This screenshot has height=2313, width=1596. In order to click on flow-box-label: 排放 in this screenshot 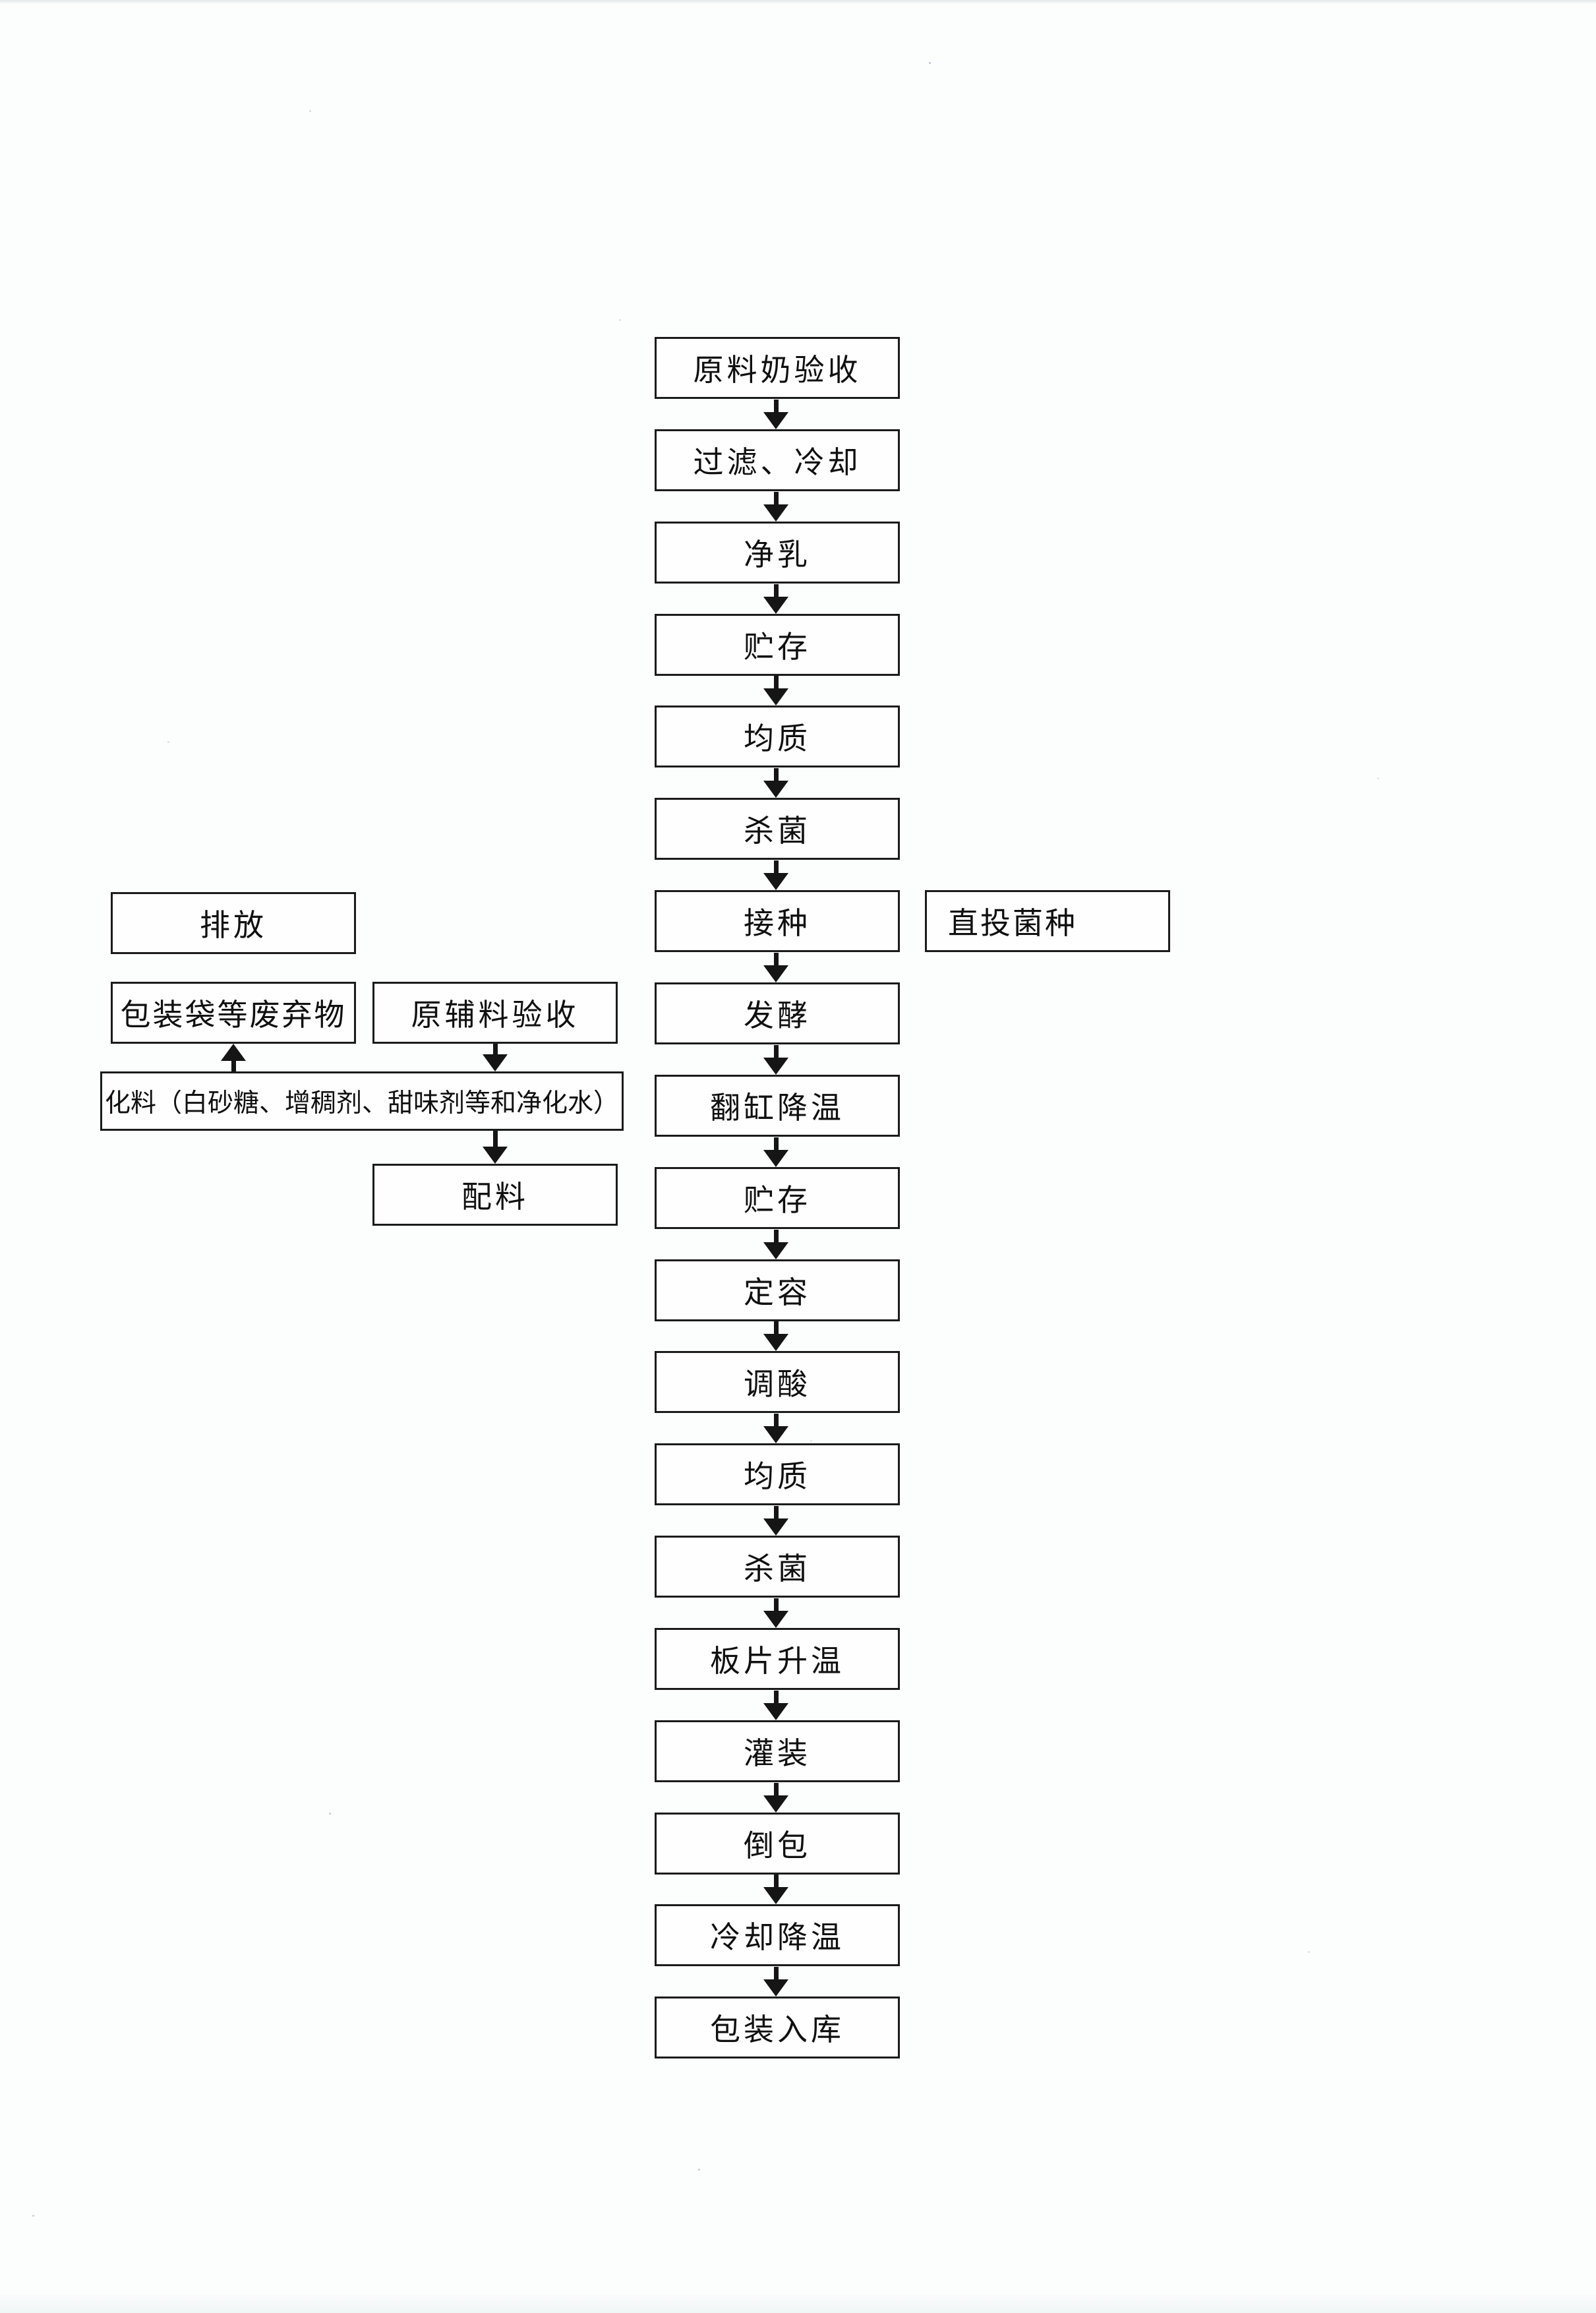, I will do `click(234, 925)`.